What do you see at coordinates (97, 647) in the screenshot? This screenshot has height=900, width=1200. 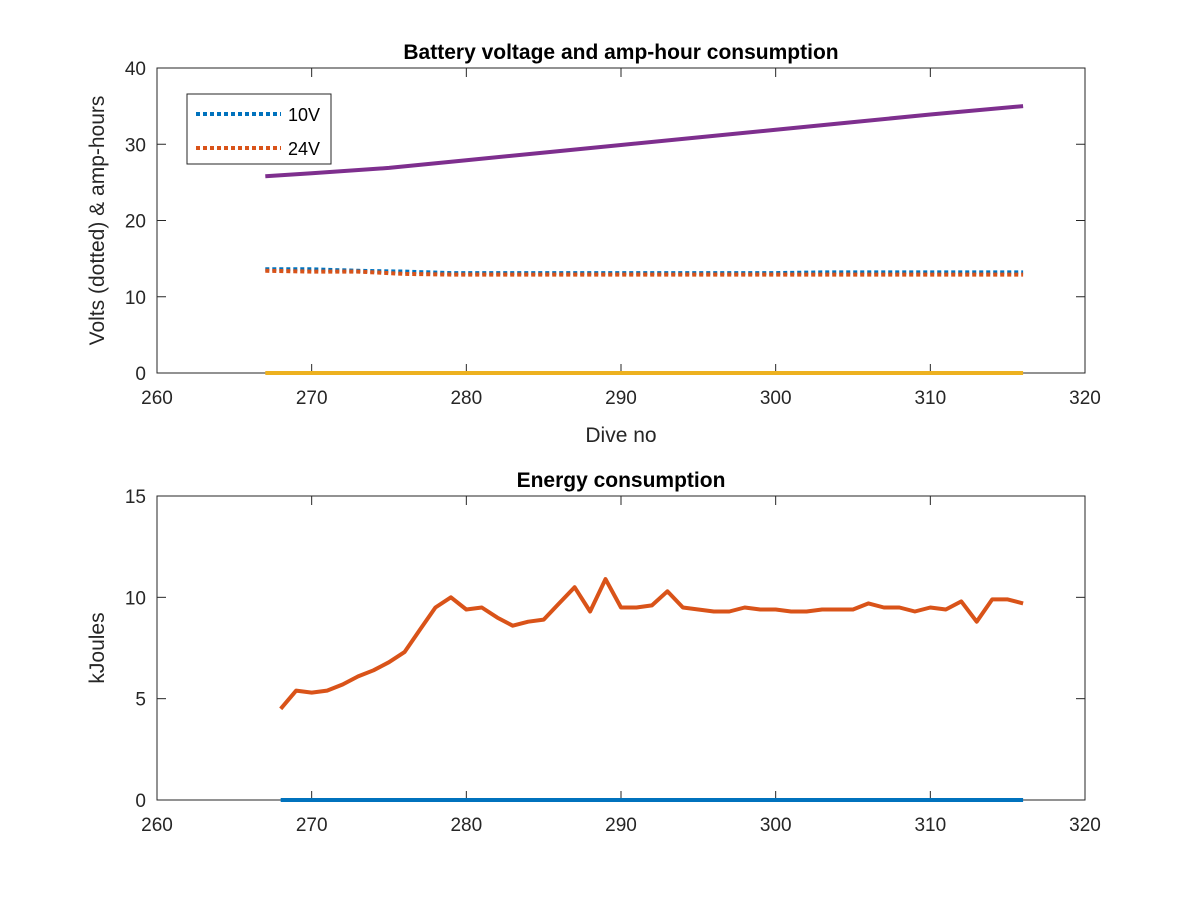 I see `y-axis-label: kJoules` at bounding box center [97, 647].